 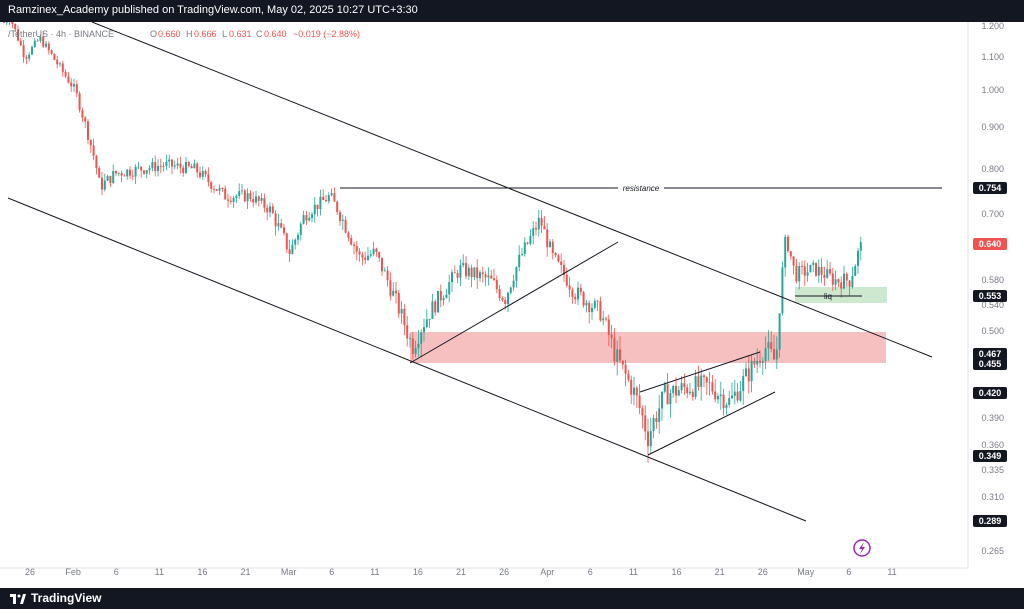 I want to click on price-tick-label: 0.265, so click(x=992, y=551).